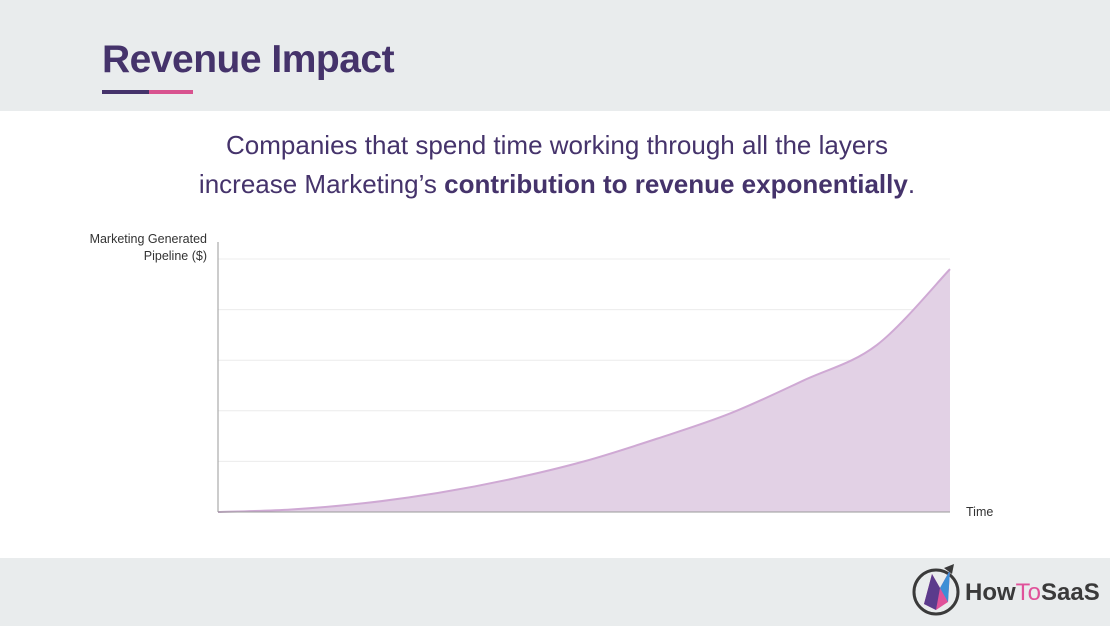  Describe the element at coordinates (125, 92) in the screenshot. I see `title-underline-dark` at that location.